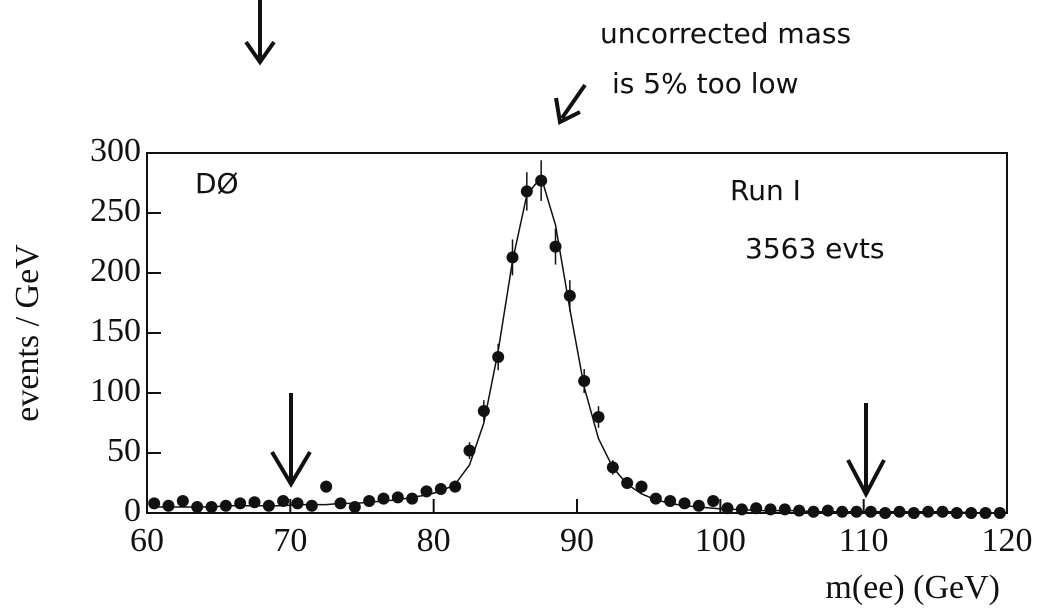 The height and width of the screenshot is (613, 1042). I want to click on y-tick-label: 300, so click(115, 150).